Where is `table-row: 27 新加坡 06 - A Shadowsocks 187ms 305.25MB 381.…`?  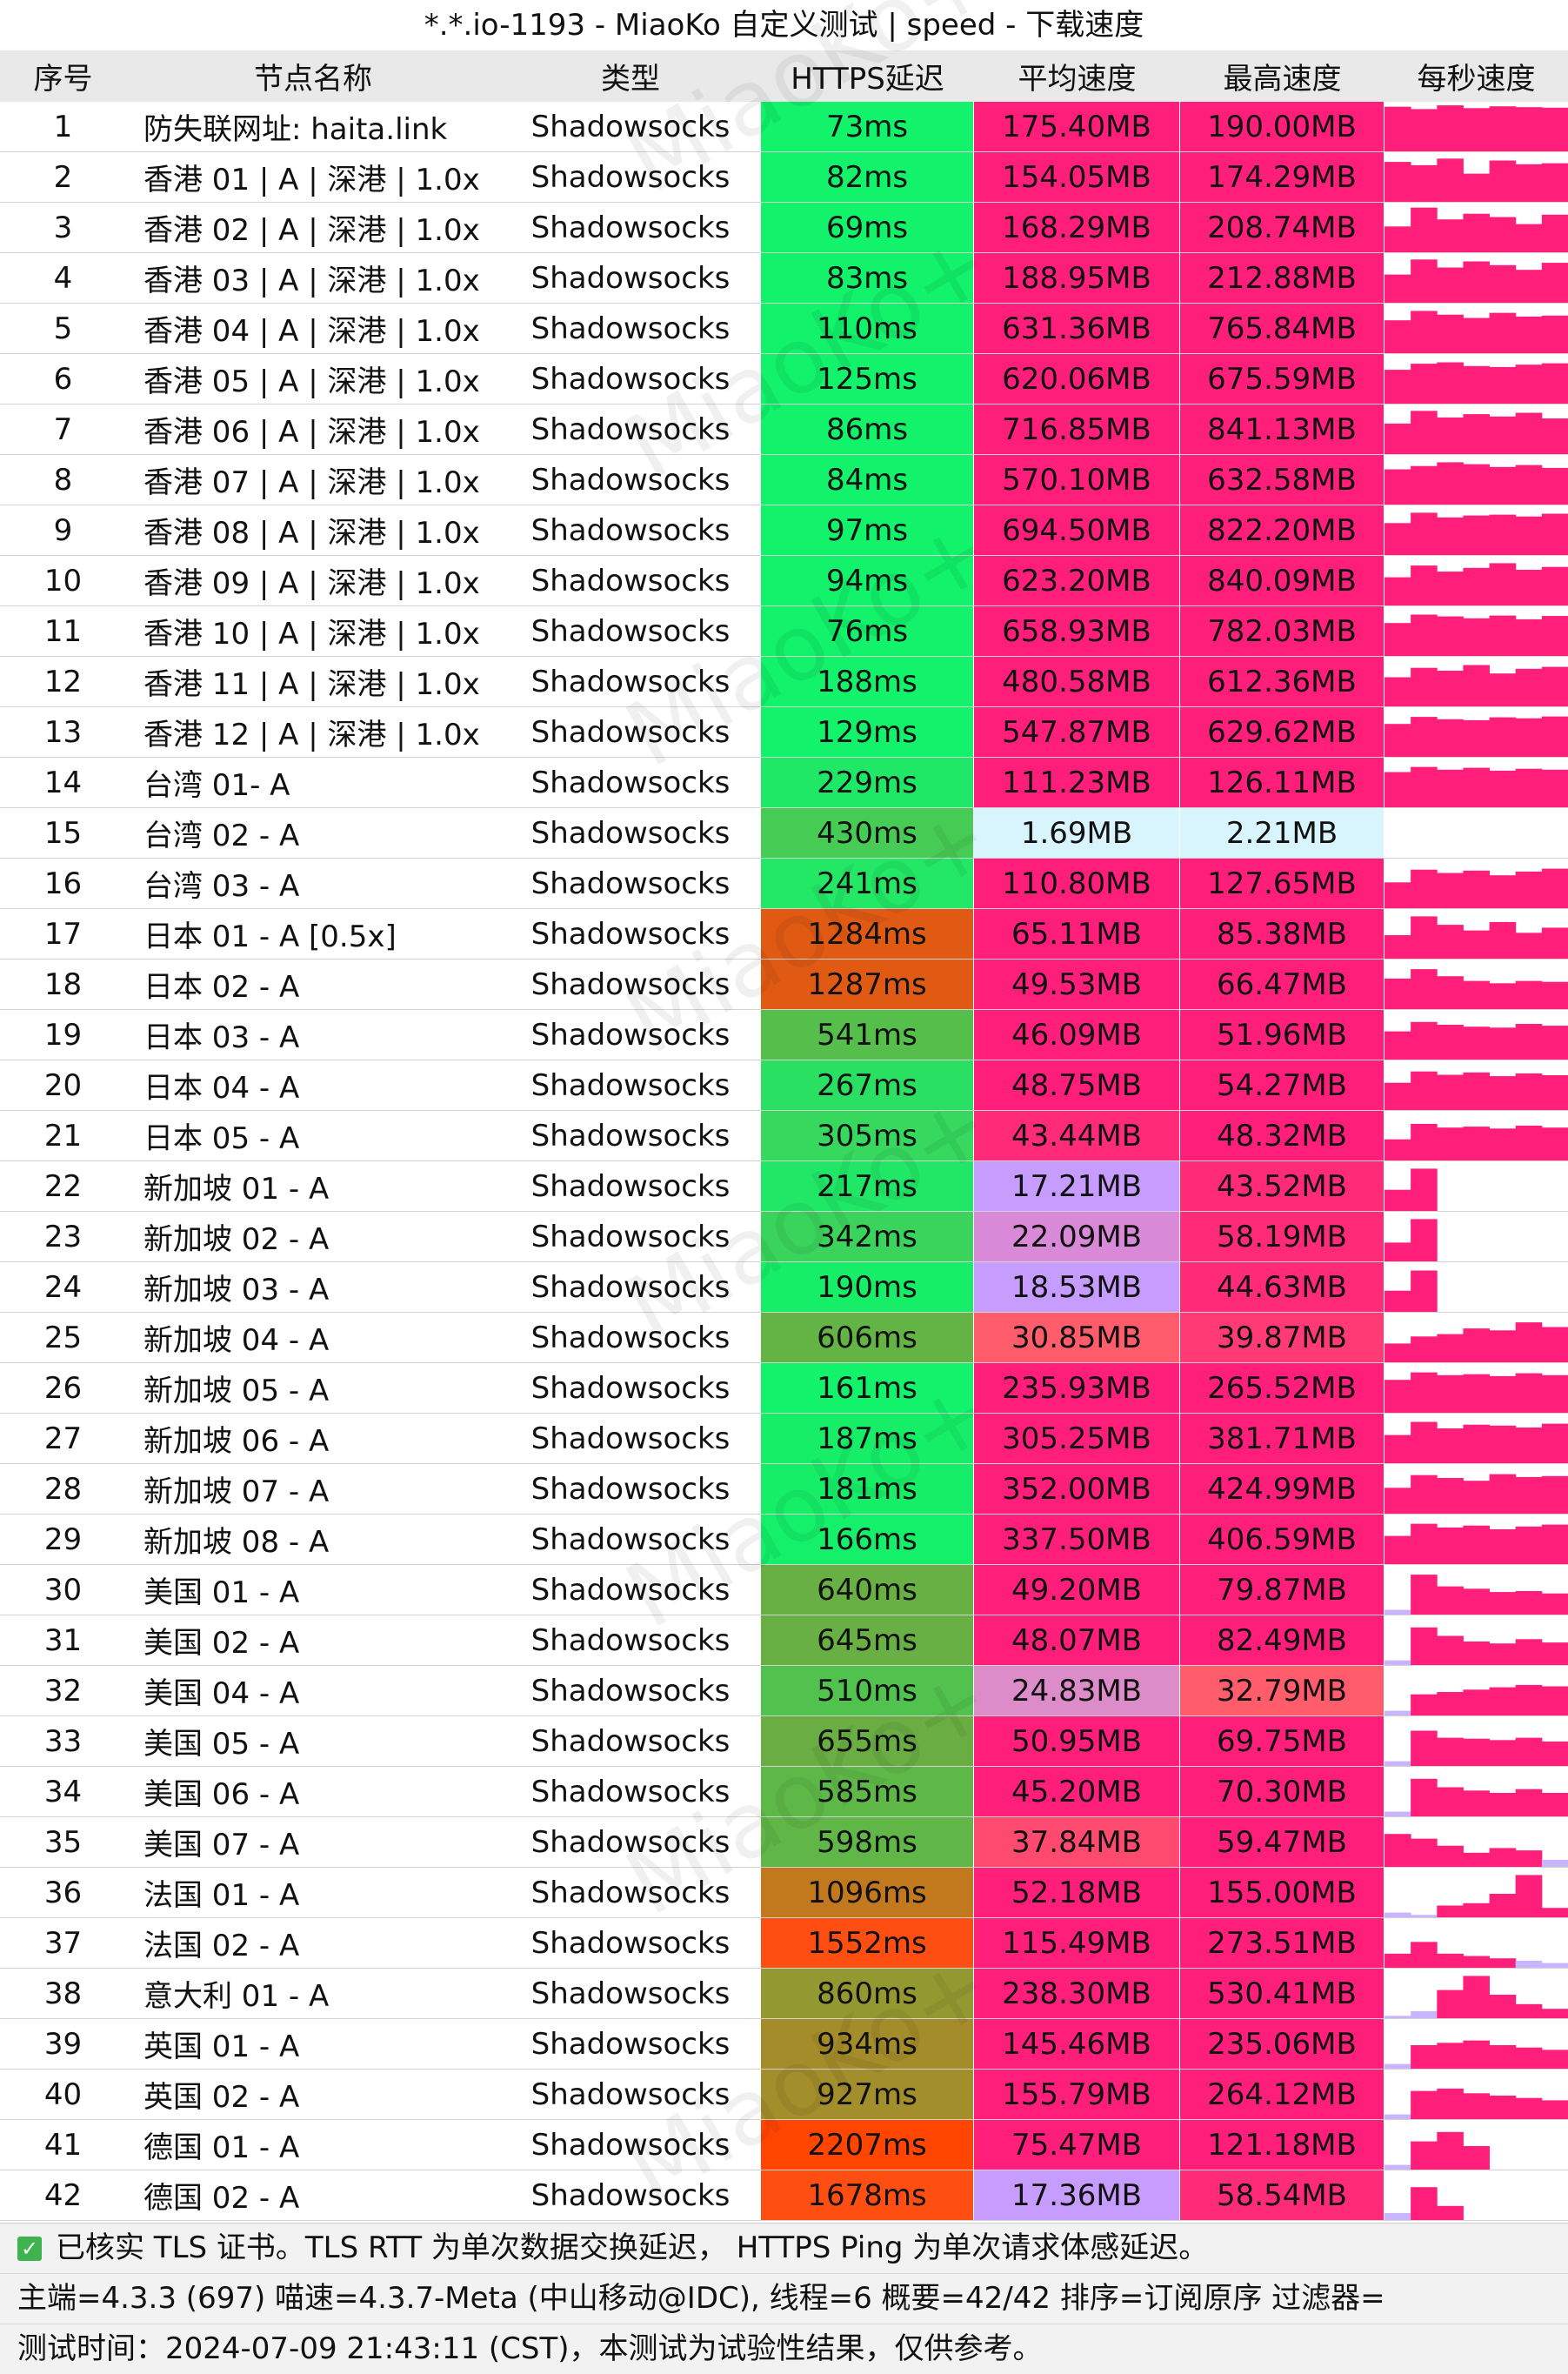 table-row: 27 新加坡 06 - A Shadowsocks 187ms 305.25MB 381.… is located at coordinates (784, 1439).